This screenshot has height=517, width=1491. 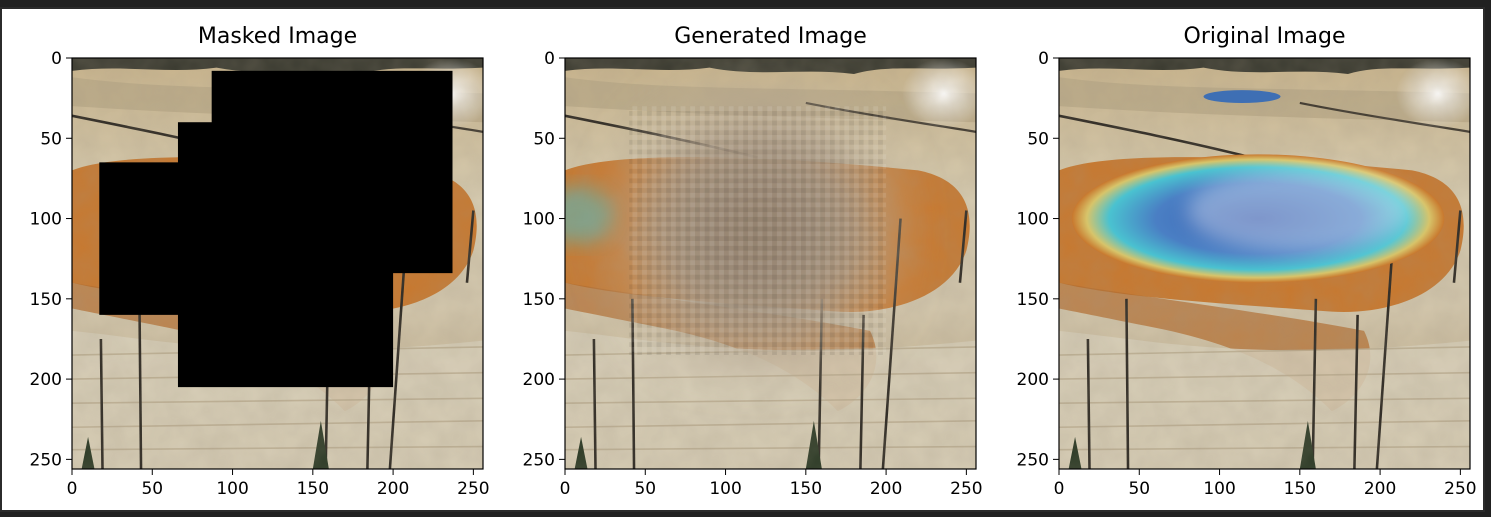 I want to click on pool-edge, so click(x=589, y=215).